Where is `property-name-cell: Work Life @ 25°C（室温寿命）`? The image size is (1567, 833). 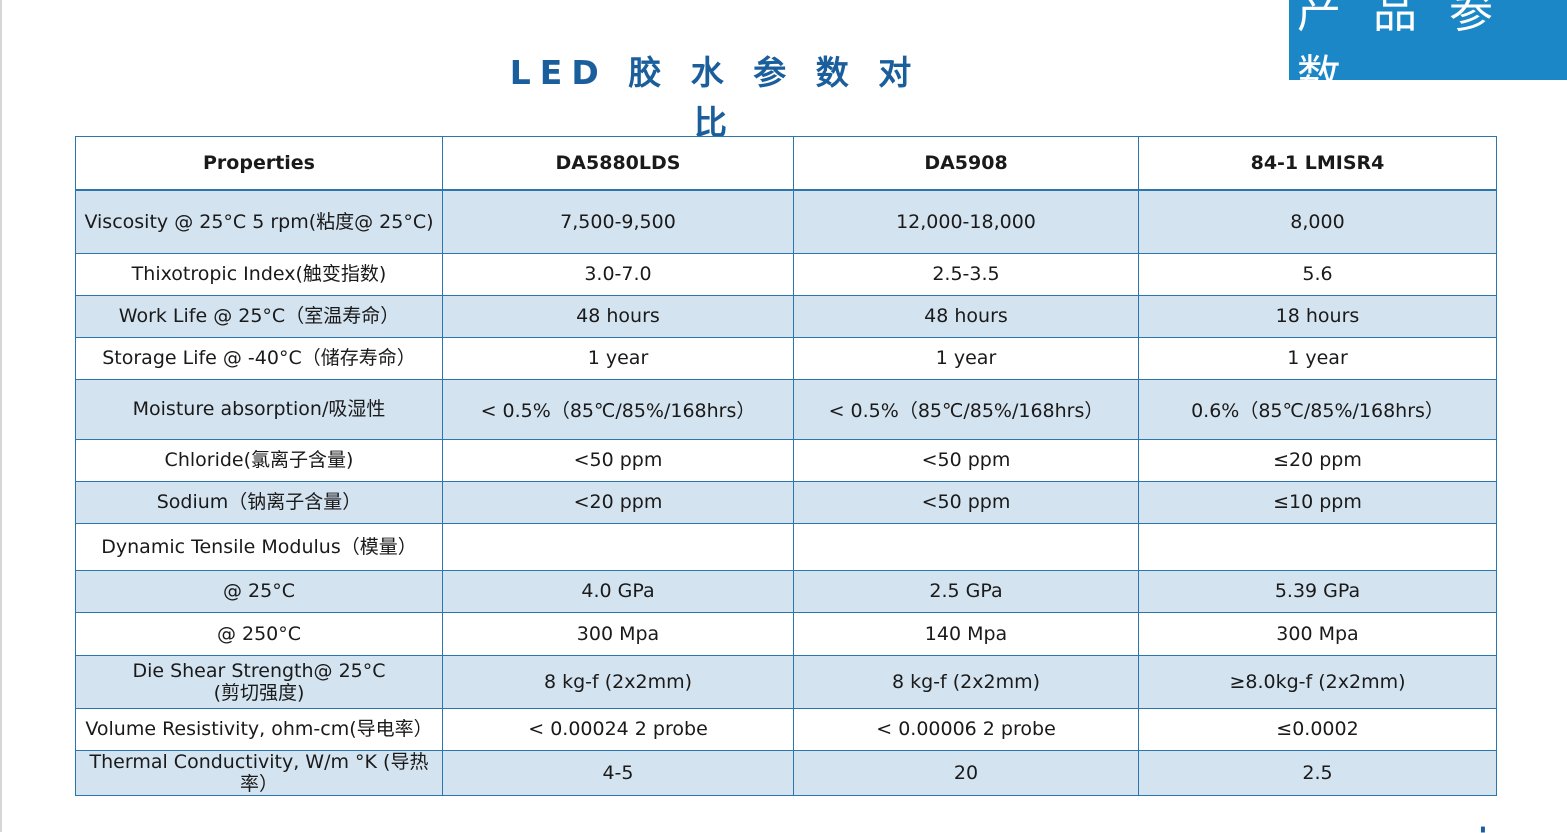 property-name-cell: Work Life @ 25°C（室温寿命） is located at coordinates (259, 316).